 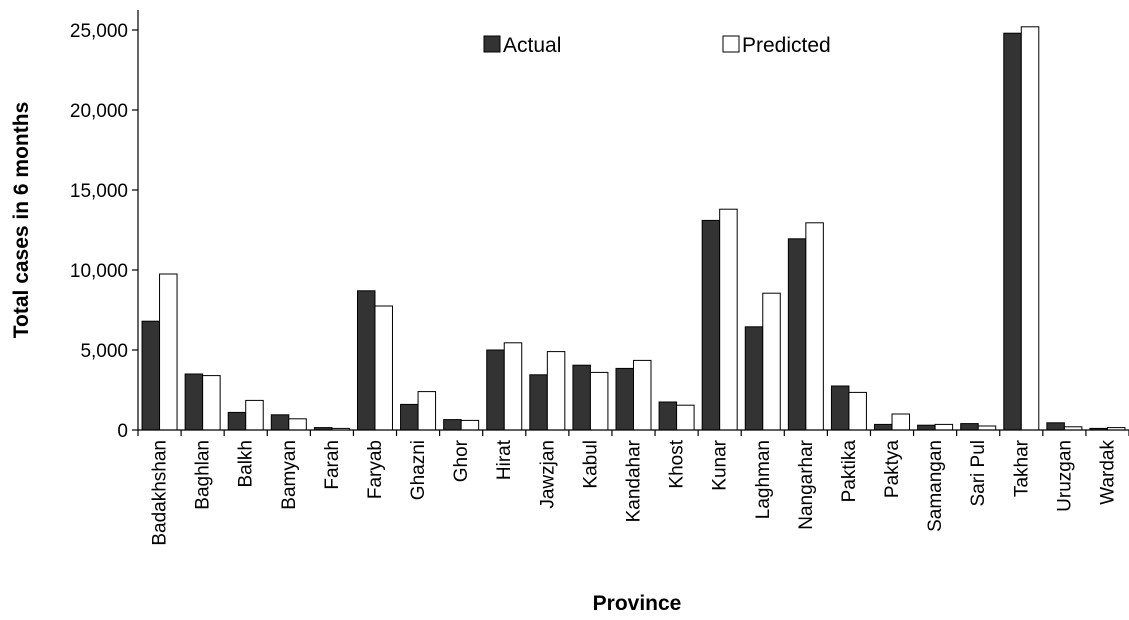 What do you see at coordinates (547, 474) in the screenshot?
I see `x-tick-label: Jawzjan` at bounding box center [547, 474].